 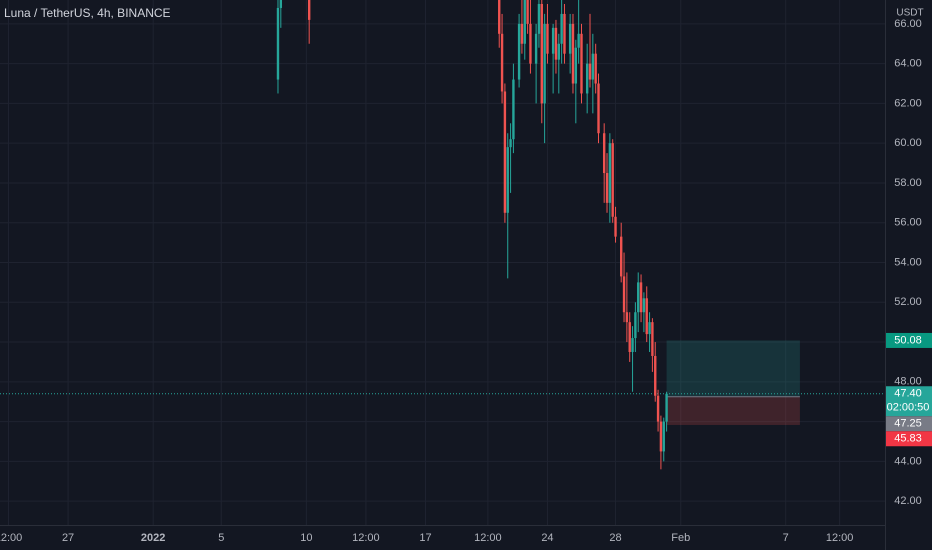 I want to click on target-label-bg, so click(x=909, y=340).